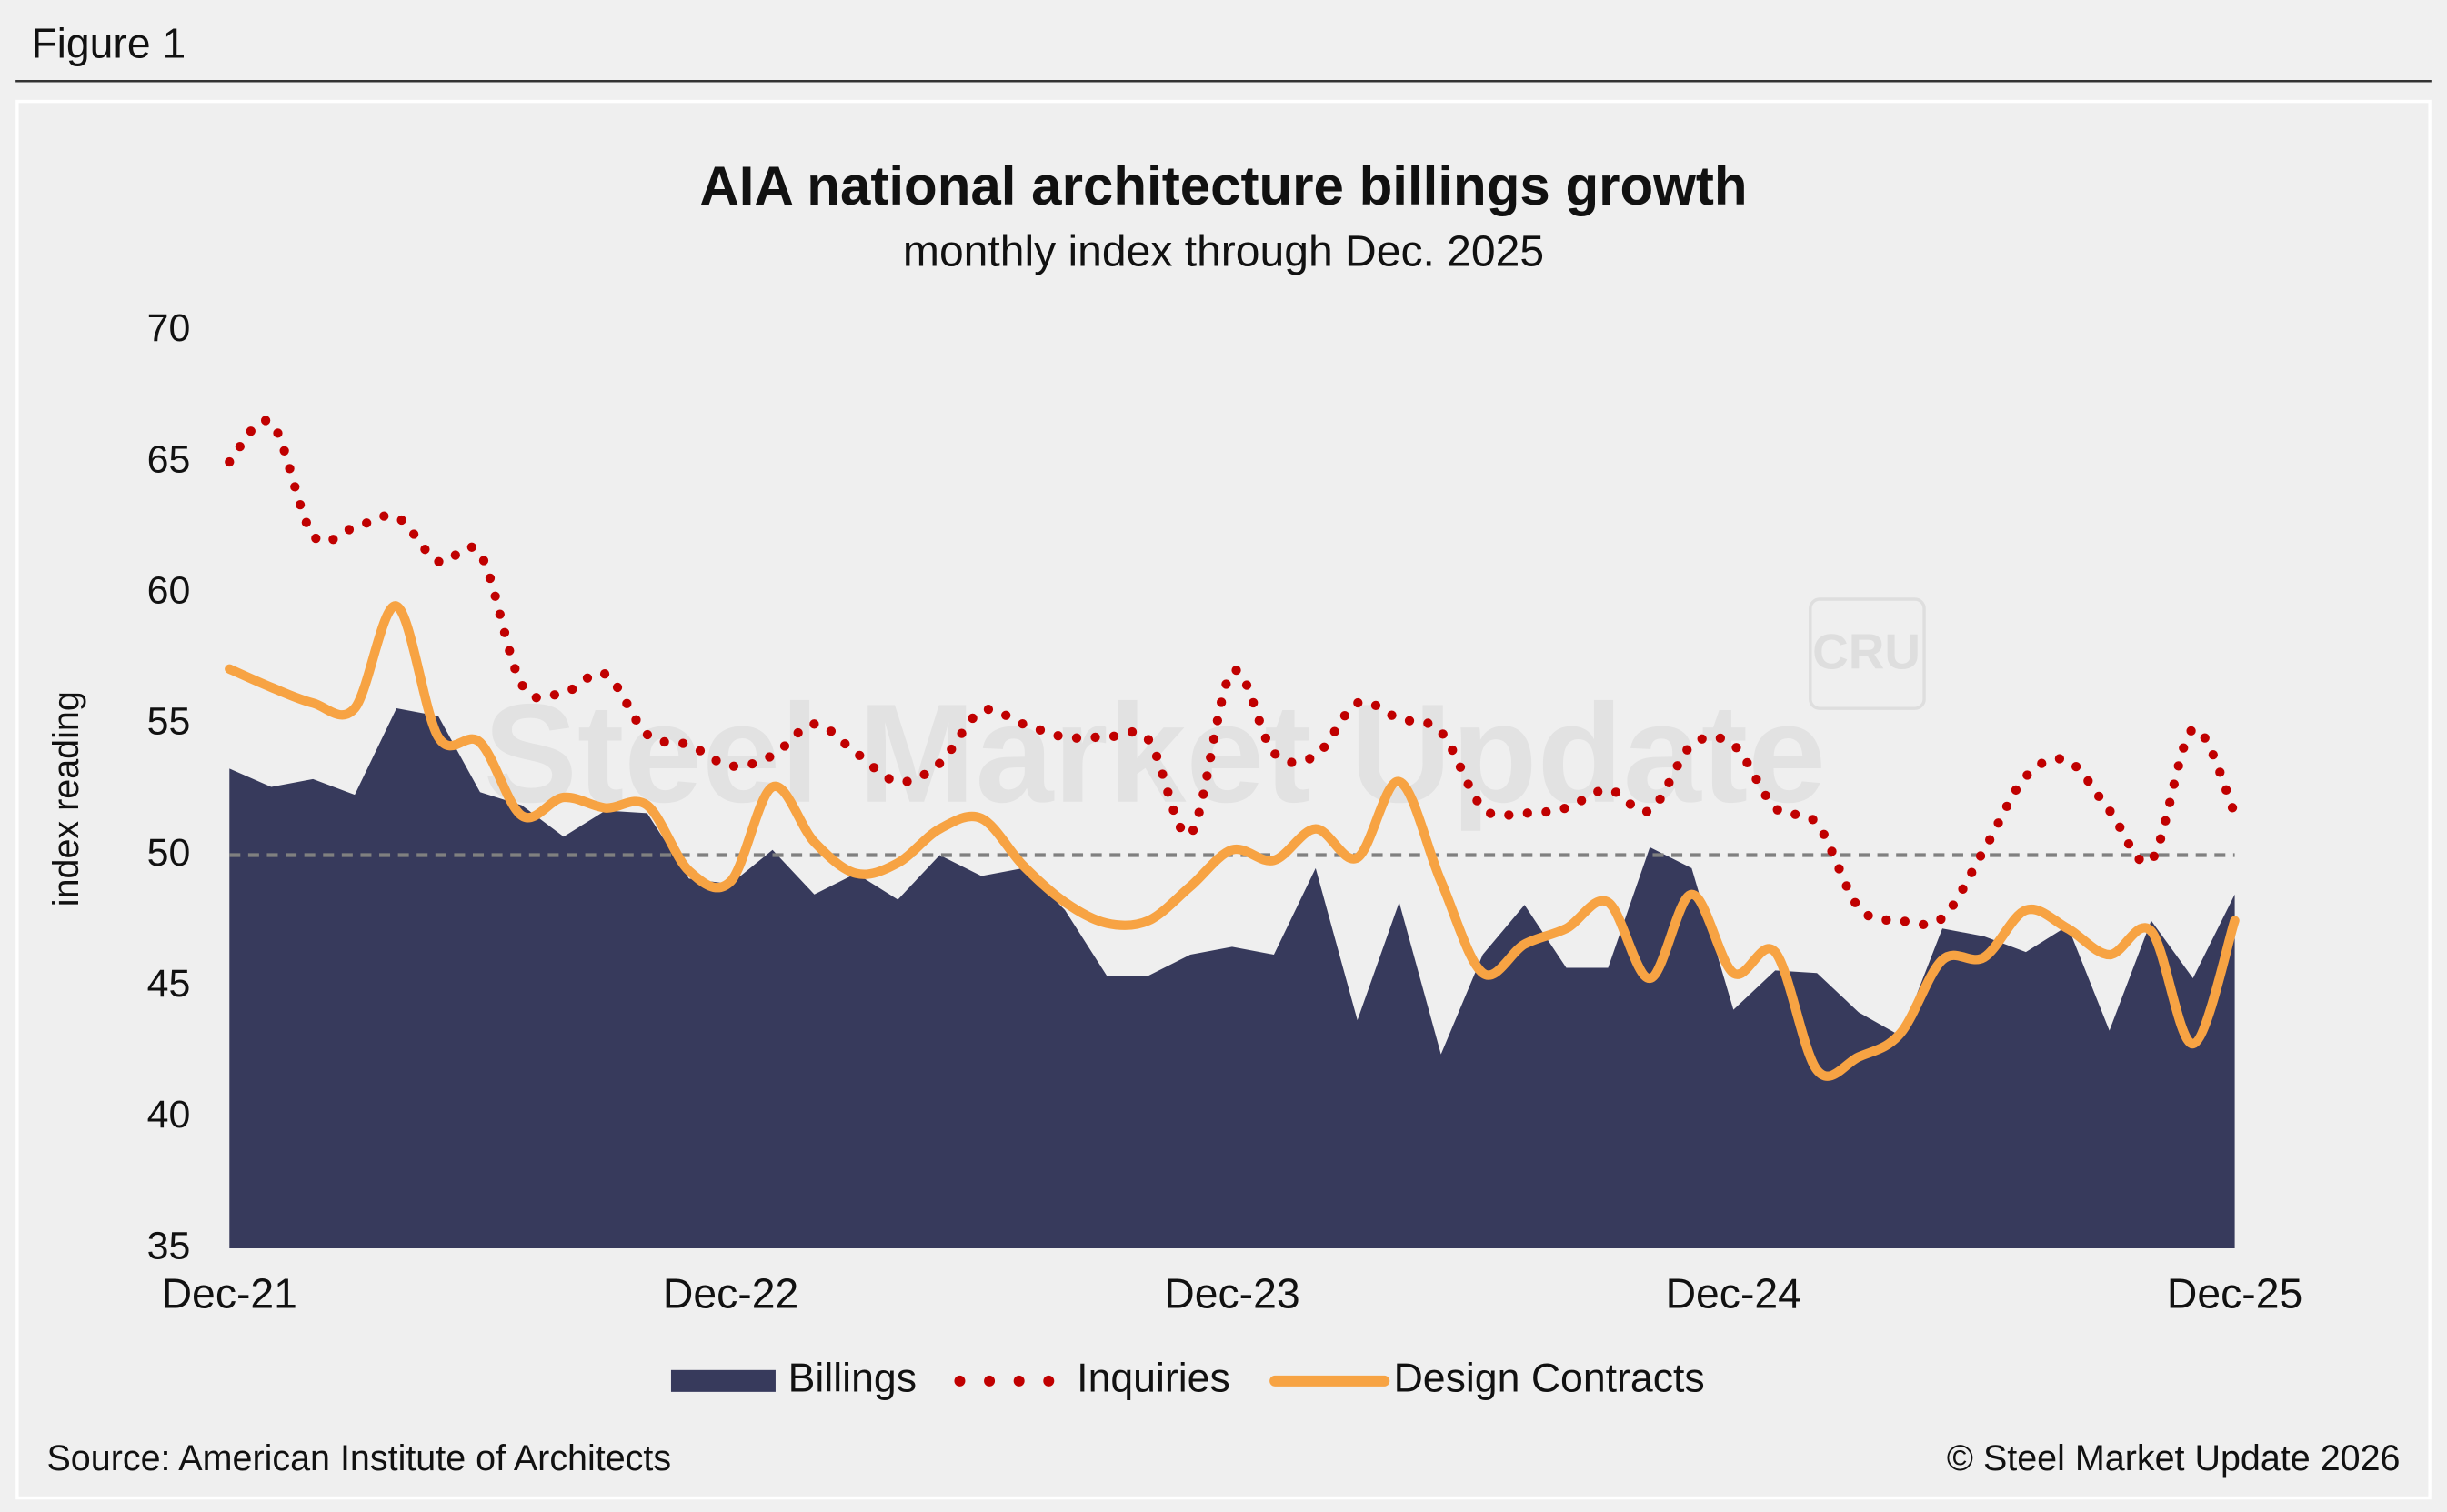 This screenshot has height=1512, width=2447. Describe the element at coordinates (1224, 251) in the screenshot. I see `chart-subtitle: monthly index through Dec. 2025` at that location.